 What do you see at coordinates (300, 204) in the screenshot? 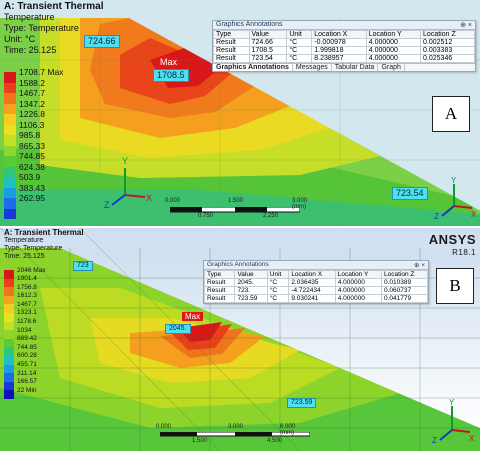
I see `scale-tick-2: 3.000 (mm)` at bounding box center [300, 204].